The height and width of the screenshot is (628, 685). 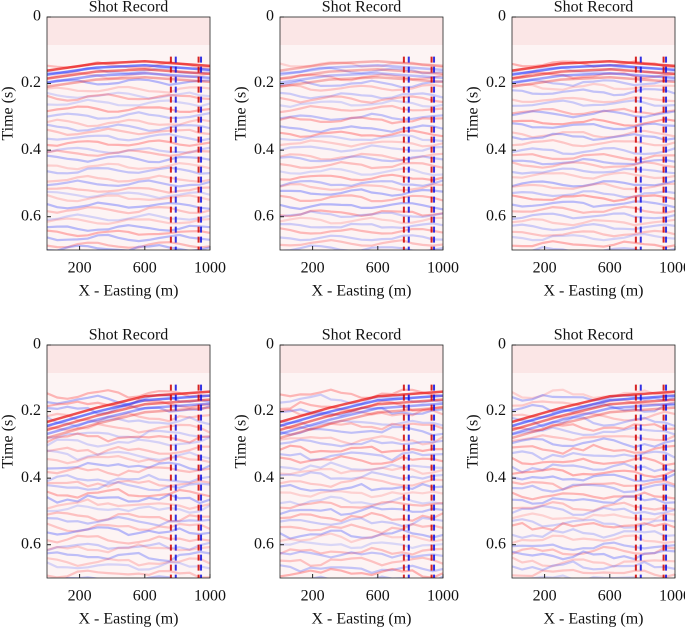 What do you see at coordinates (672, 596) in the screenshot?
I see `x-tick-label: 1000` at bounding box center [672, 596].